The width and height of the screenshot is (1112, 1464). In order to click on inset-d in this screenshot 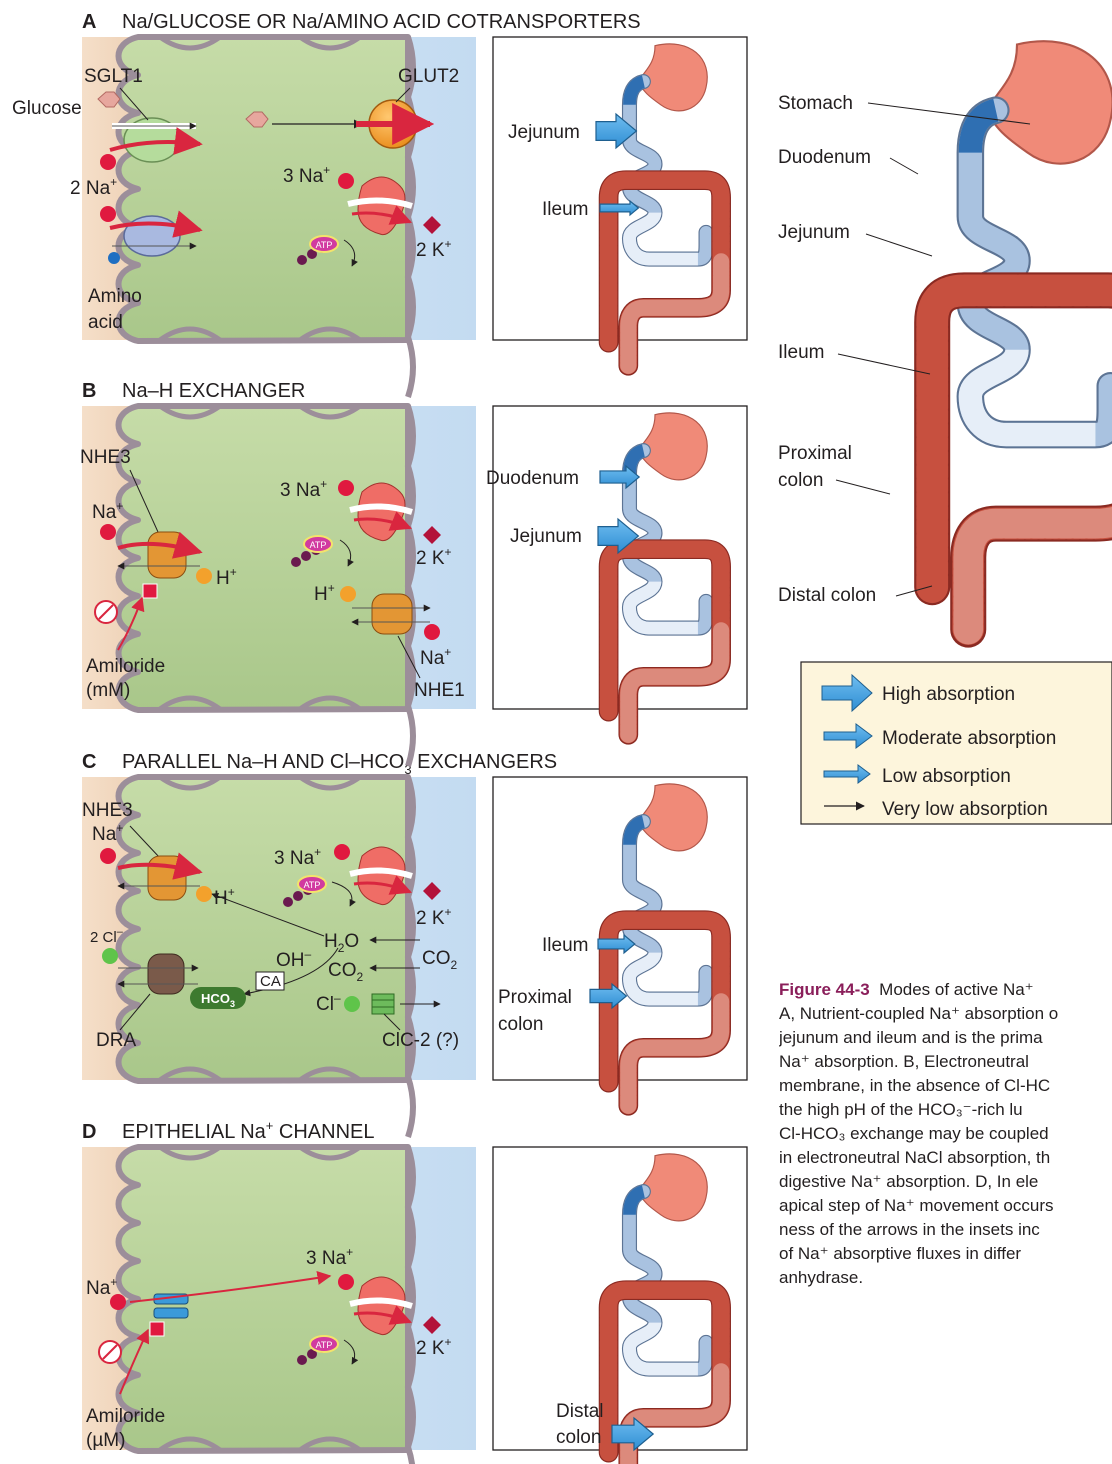, I will do `click(620, 1305)`.